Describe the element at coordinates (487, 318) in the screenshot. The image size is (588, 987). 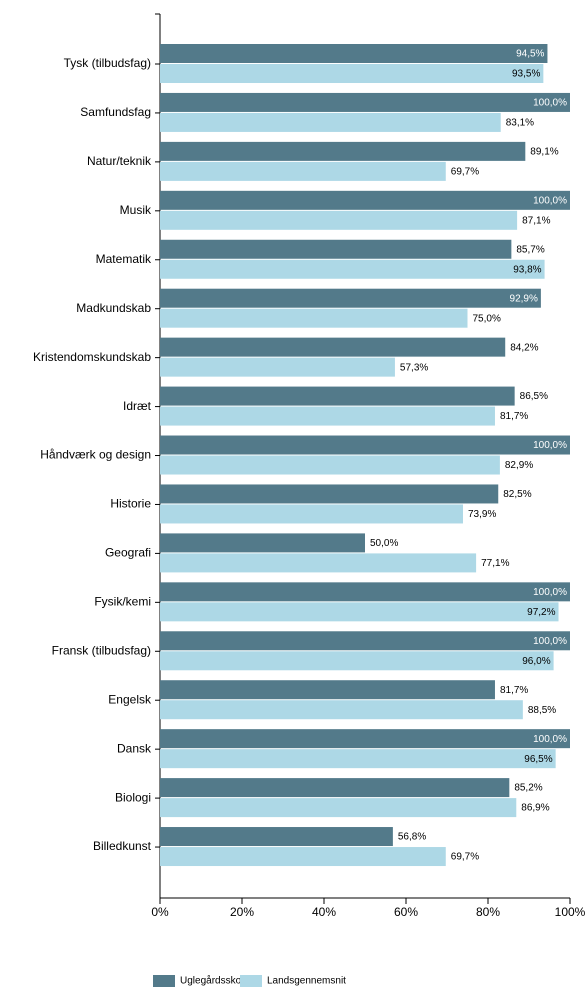
I see `value-label: 75,0%` at that location.